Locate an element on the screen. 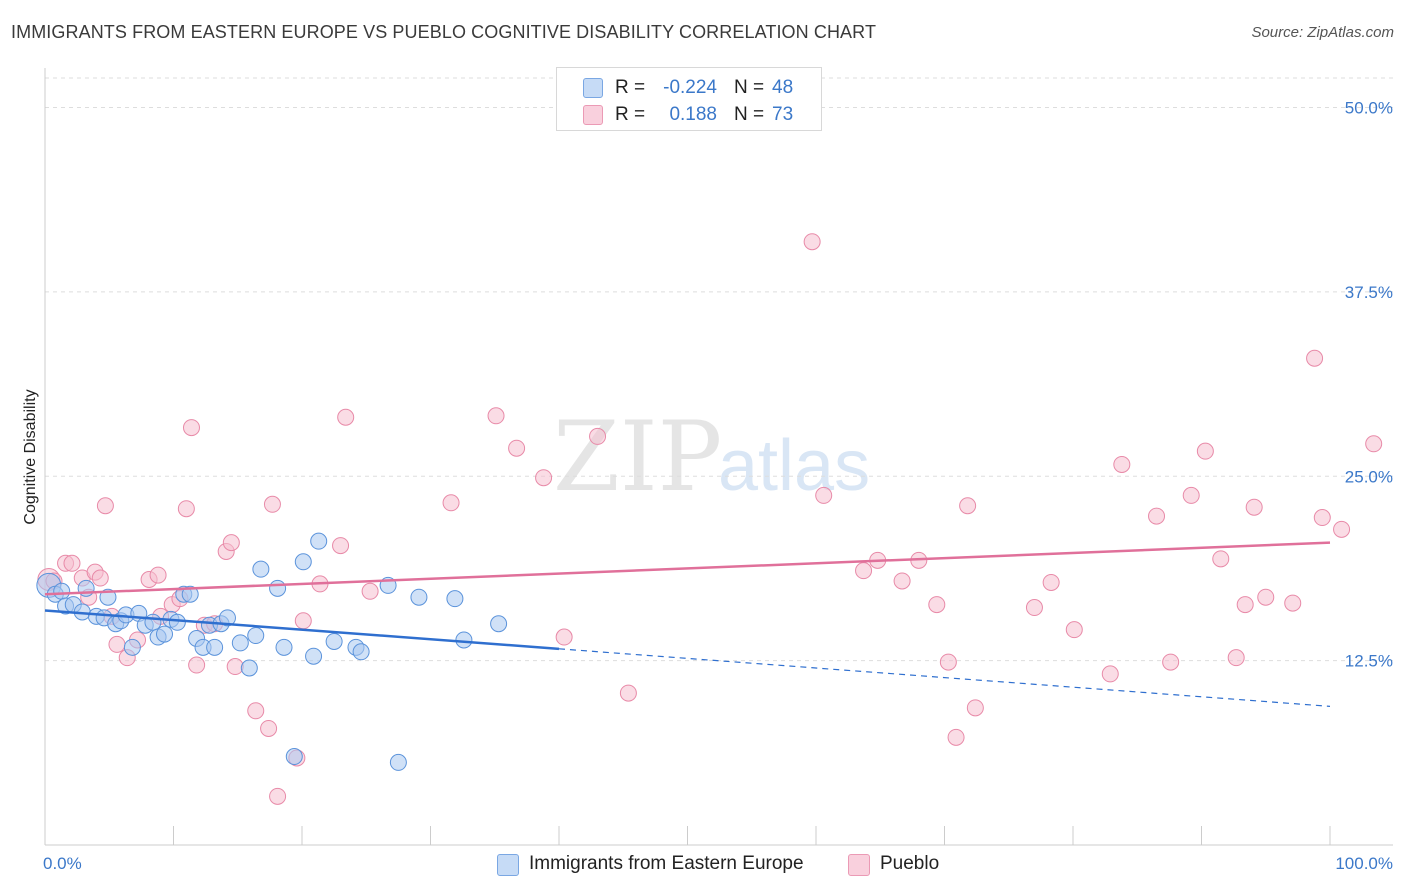 This screenshot has height=892, width=1406. n-value: 73 is located at coordinates (783, 114).